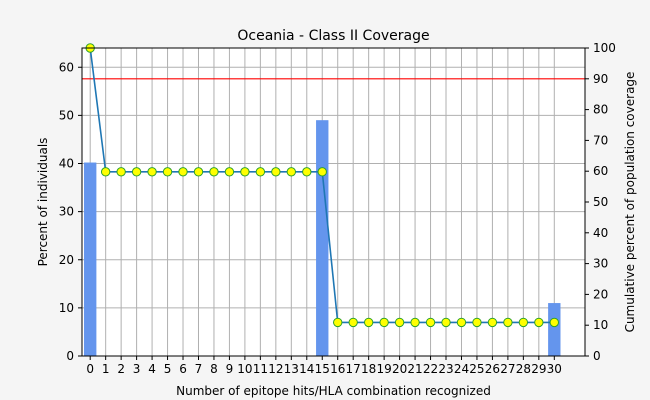 This screenshot has width=650, height=400. What do you see at coordinates (322, 369) in the screenshot?
I see `x-tick-label: 15` at bounding box center [322, 369].